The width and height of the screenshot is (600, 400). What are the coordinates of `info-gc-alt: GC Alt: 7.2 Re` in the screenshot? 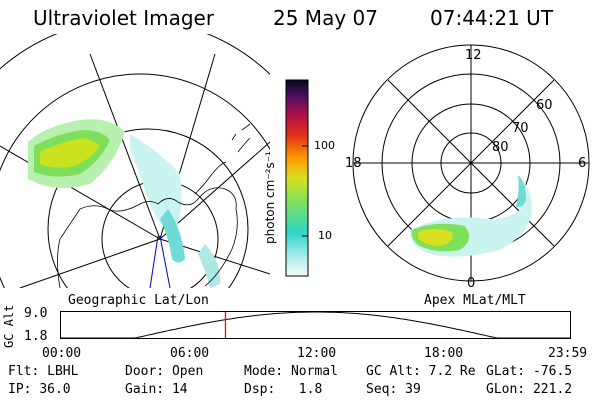 It's located at (421, 371).